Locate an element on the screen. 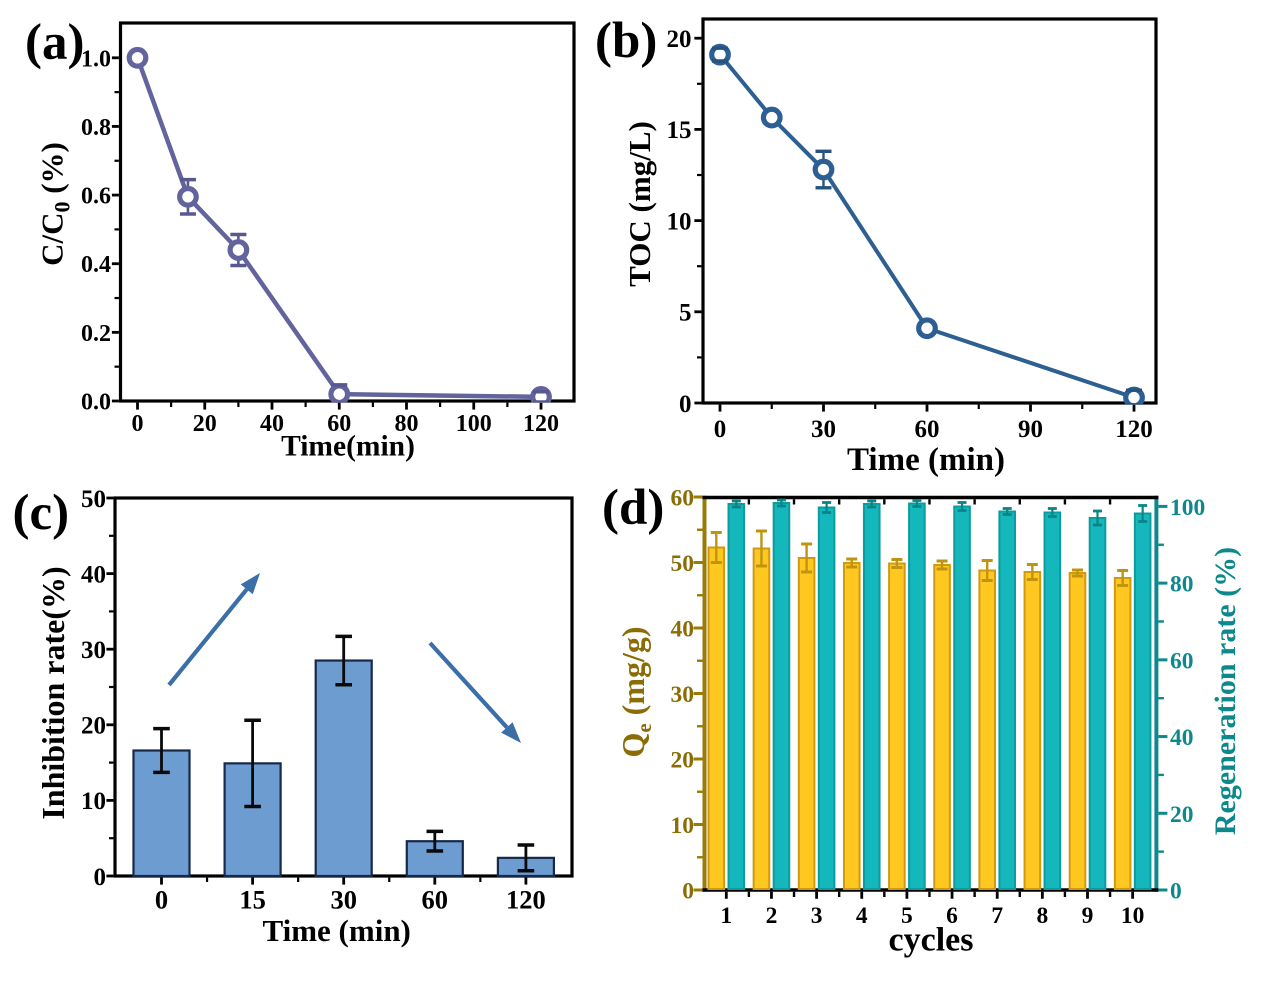 The width and height of the screenshot is (1269, 992). svg-text: 6 is located at coordinates (952, 916).